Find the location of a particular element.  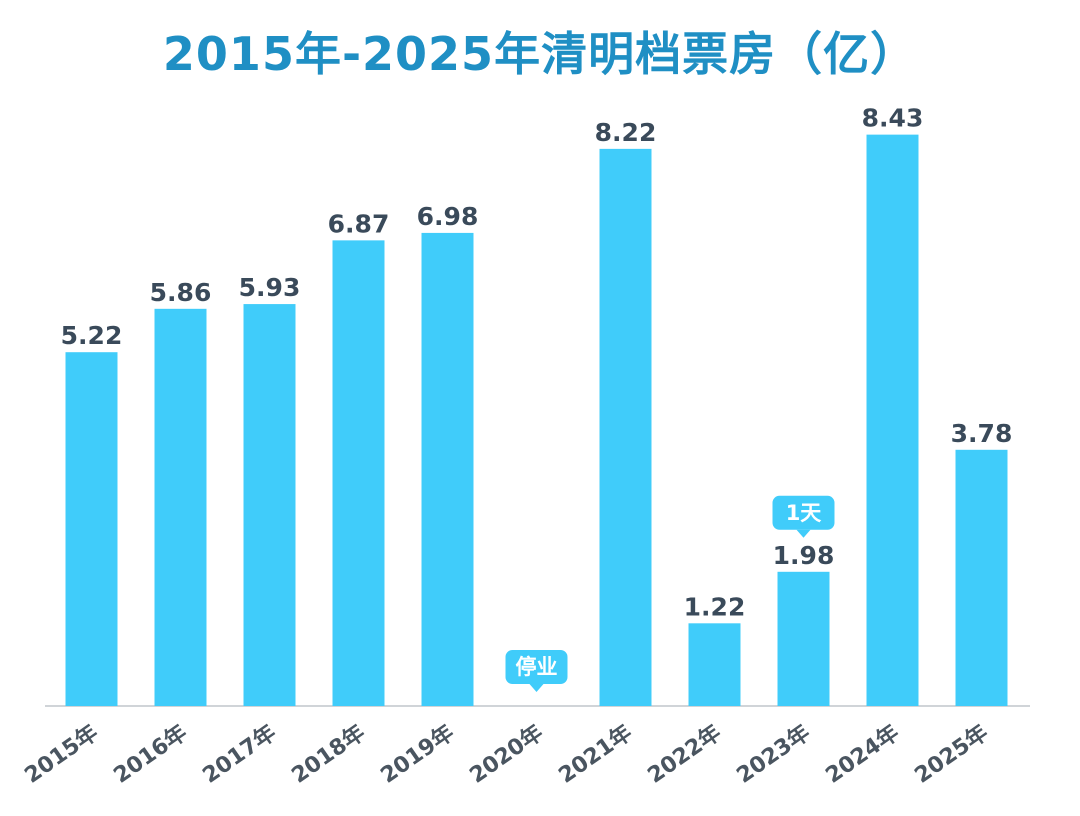

bar-2016年 is located at coordinates (180, 507).